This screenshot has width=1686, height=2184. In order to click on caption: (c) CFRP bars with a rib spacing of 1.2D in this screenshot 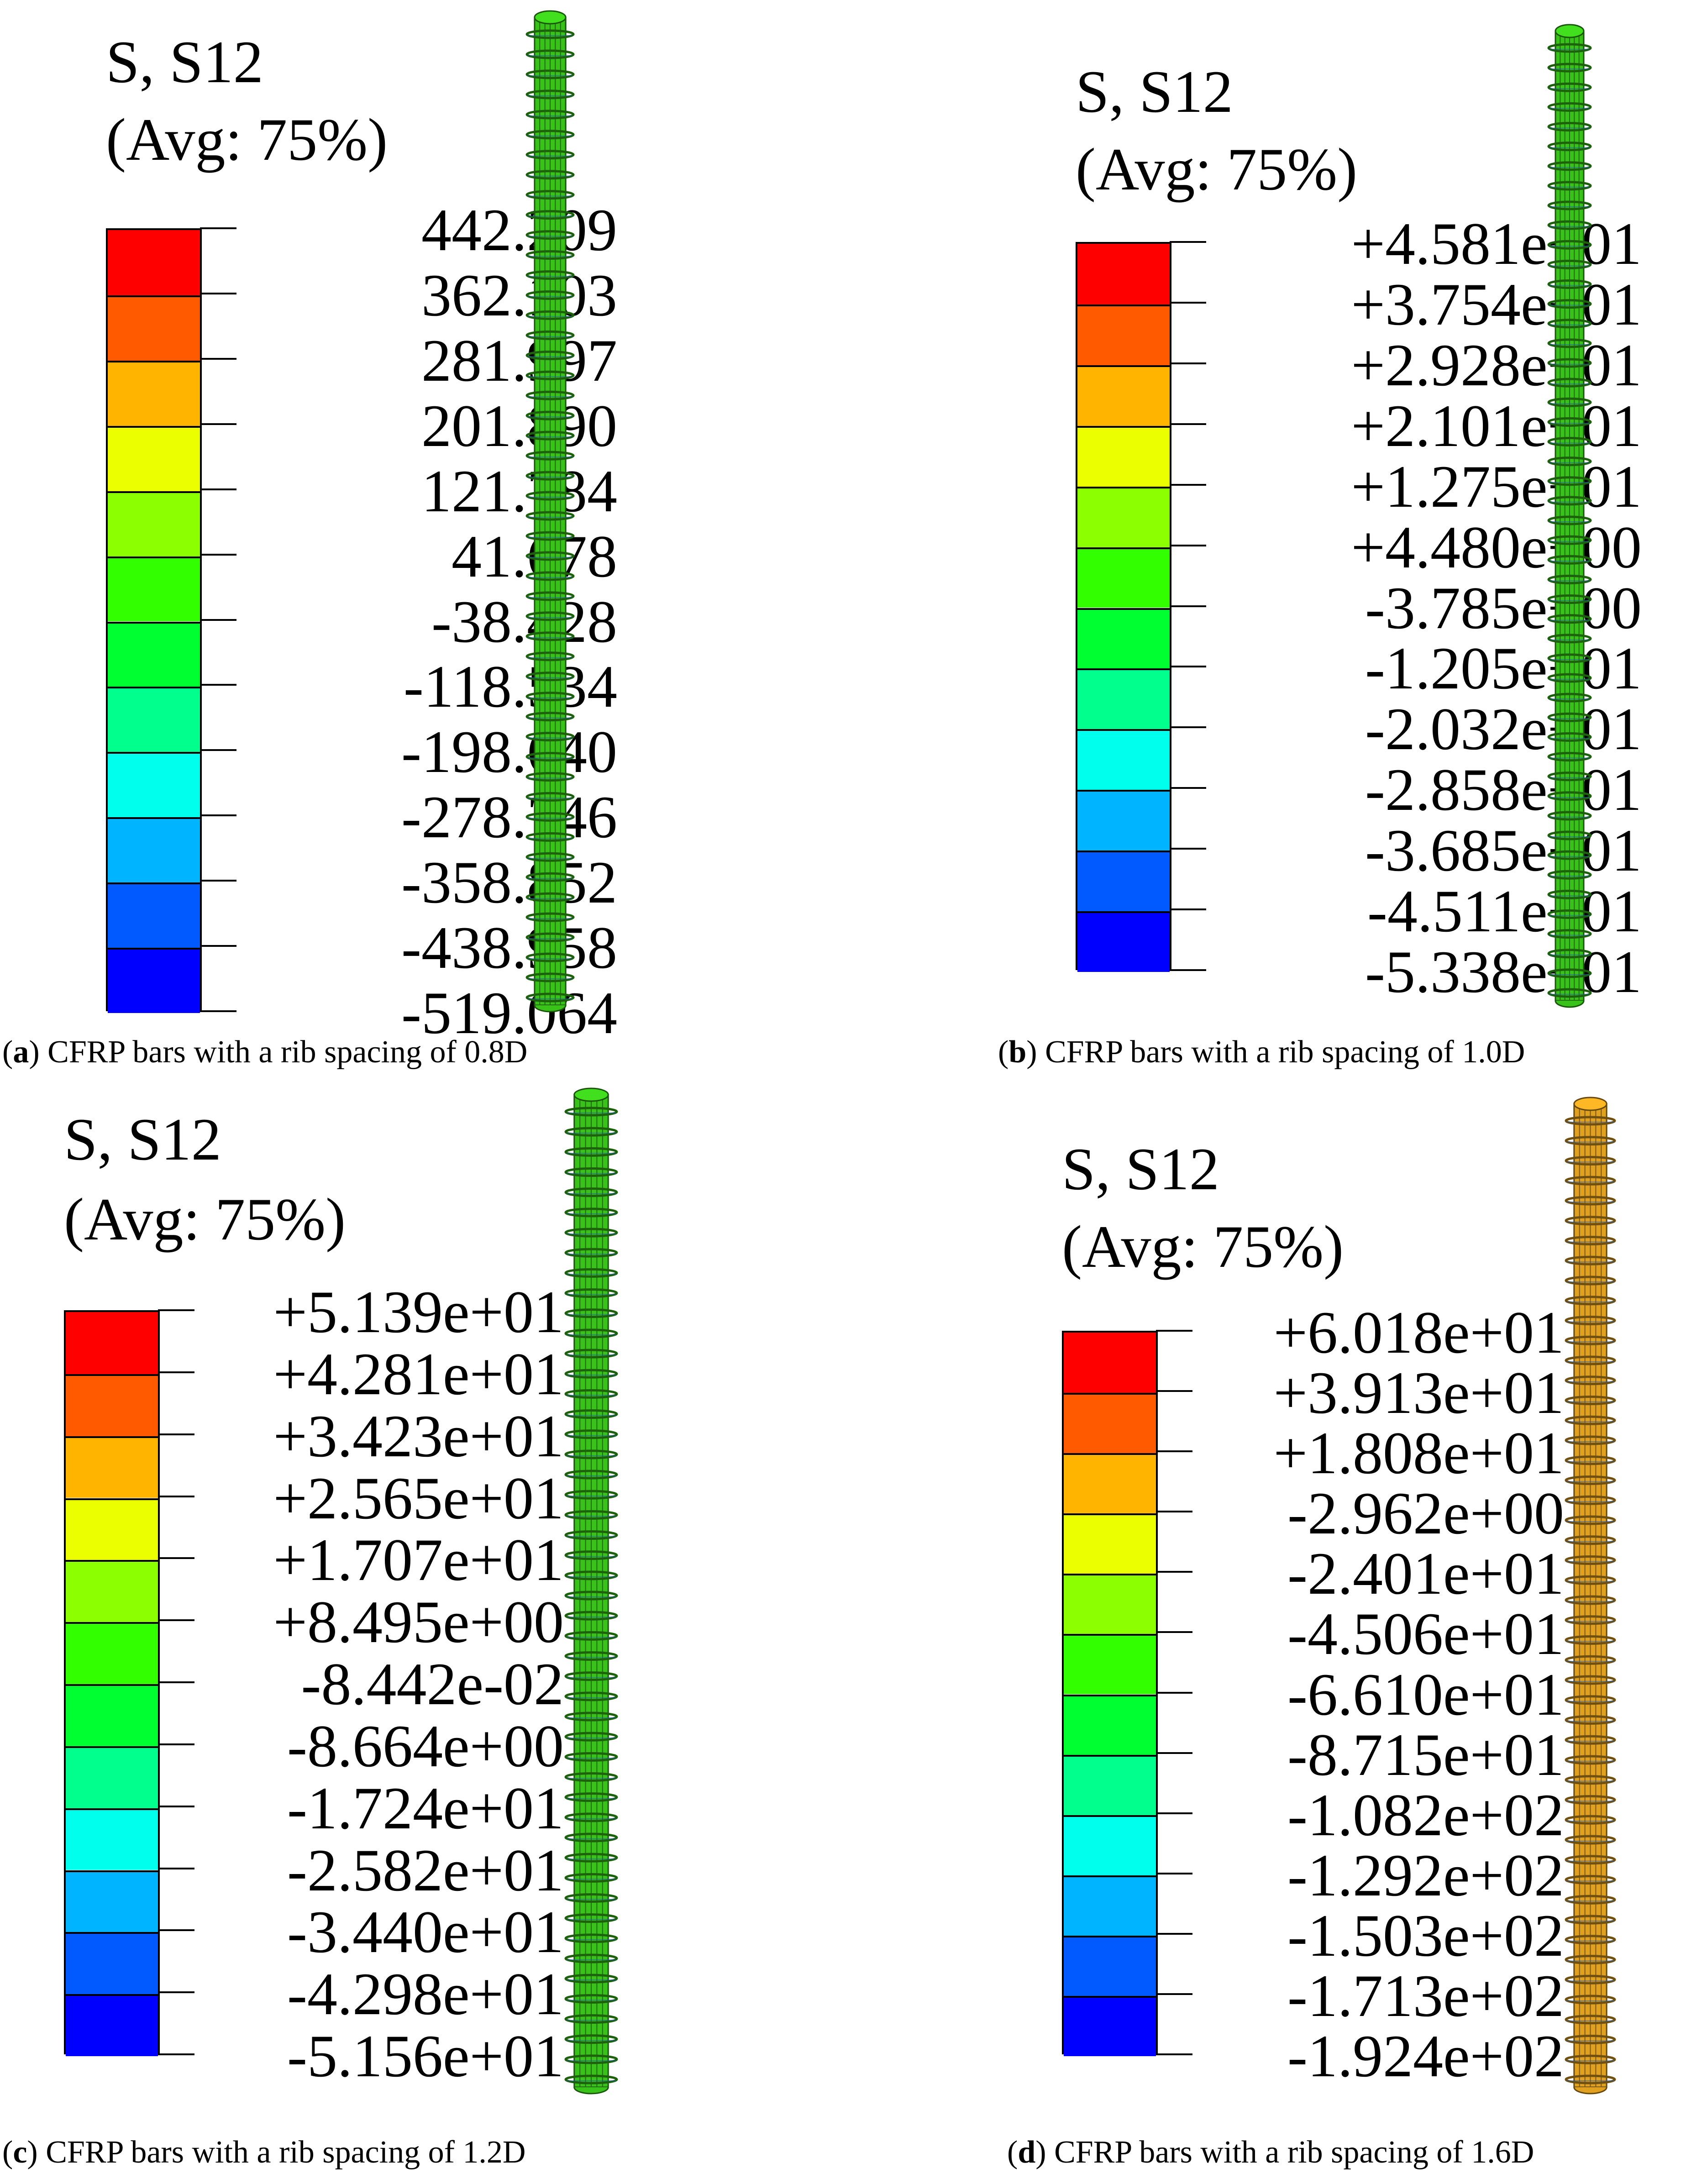, I will do `click(264, 2153)`.